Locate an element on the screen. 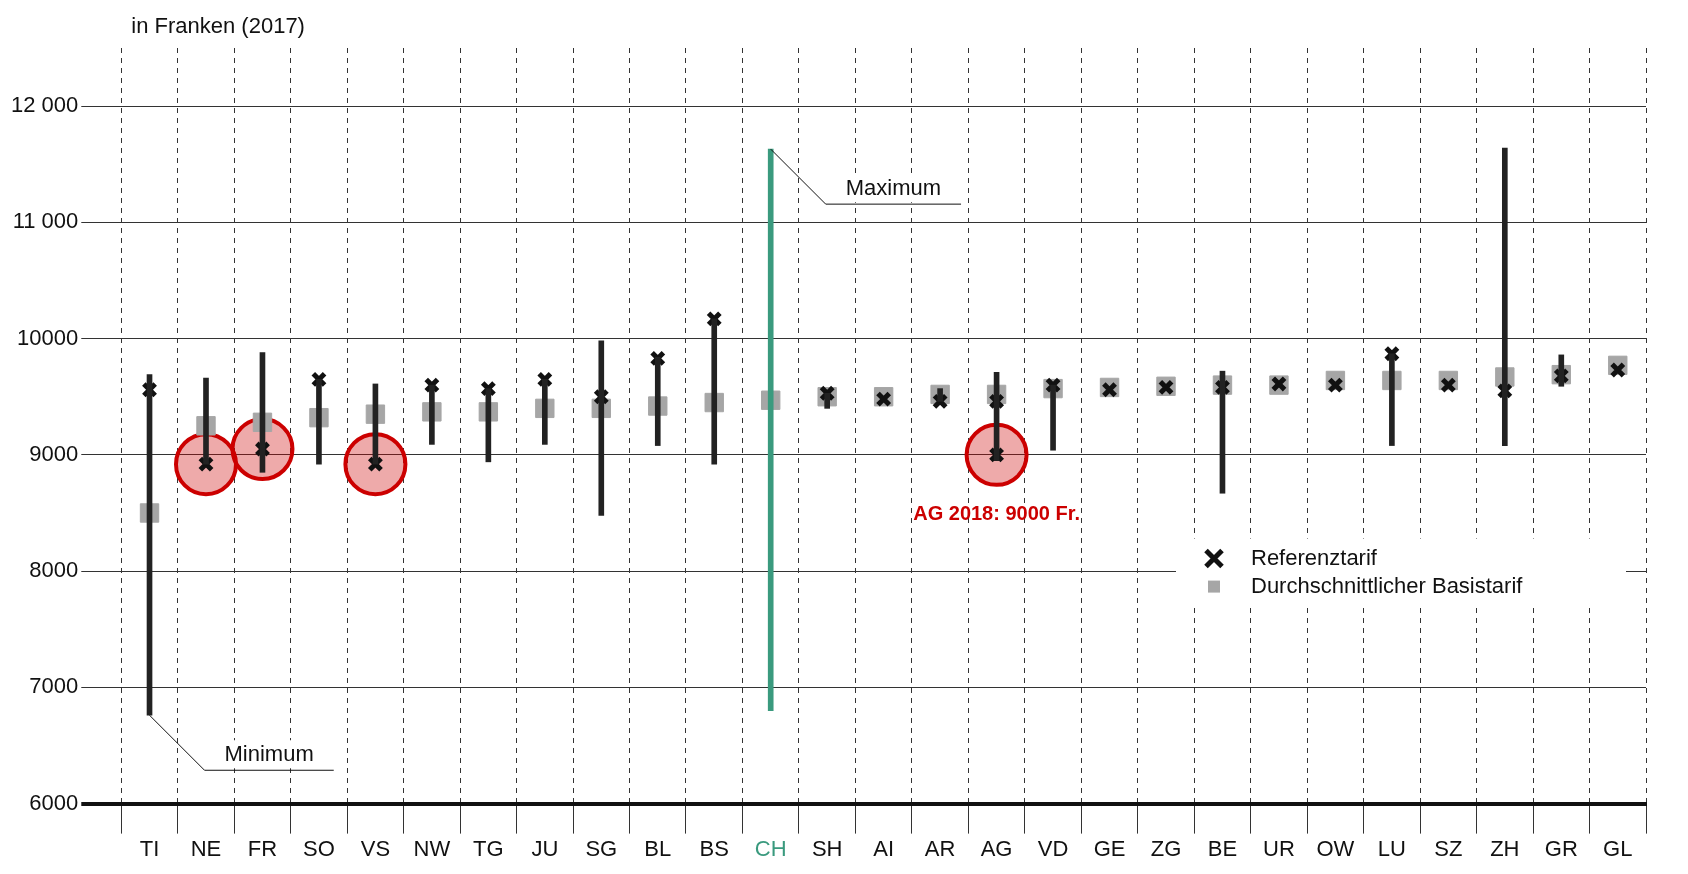  x-tick-label: BS is located at coordinates (714, 848).